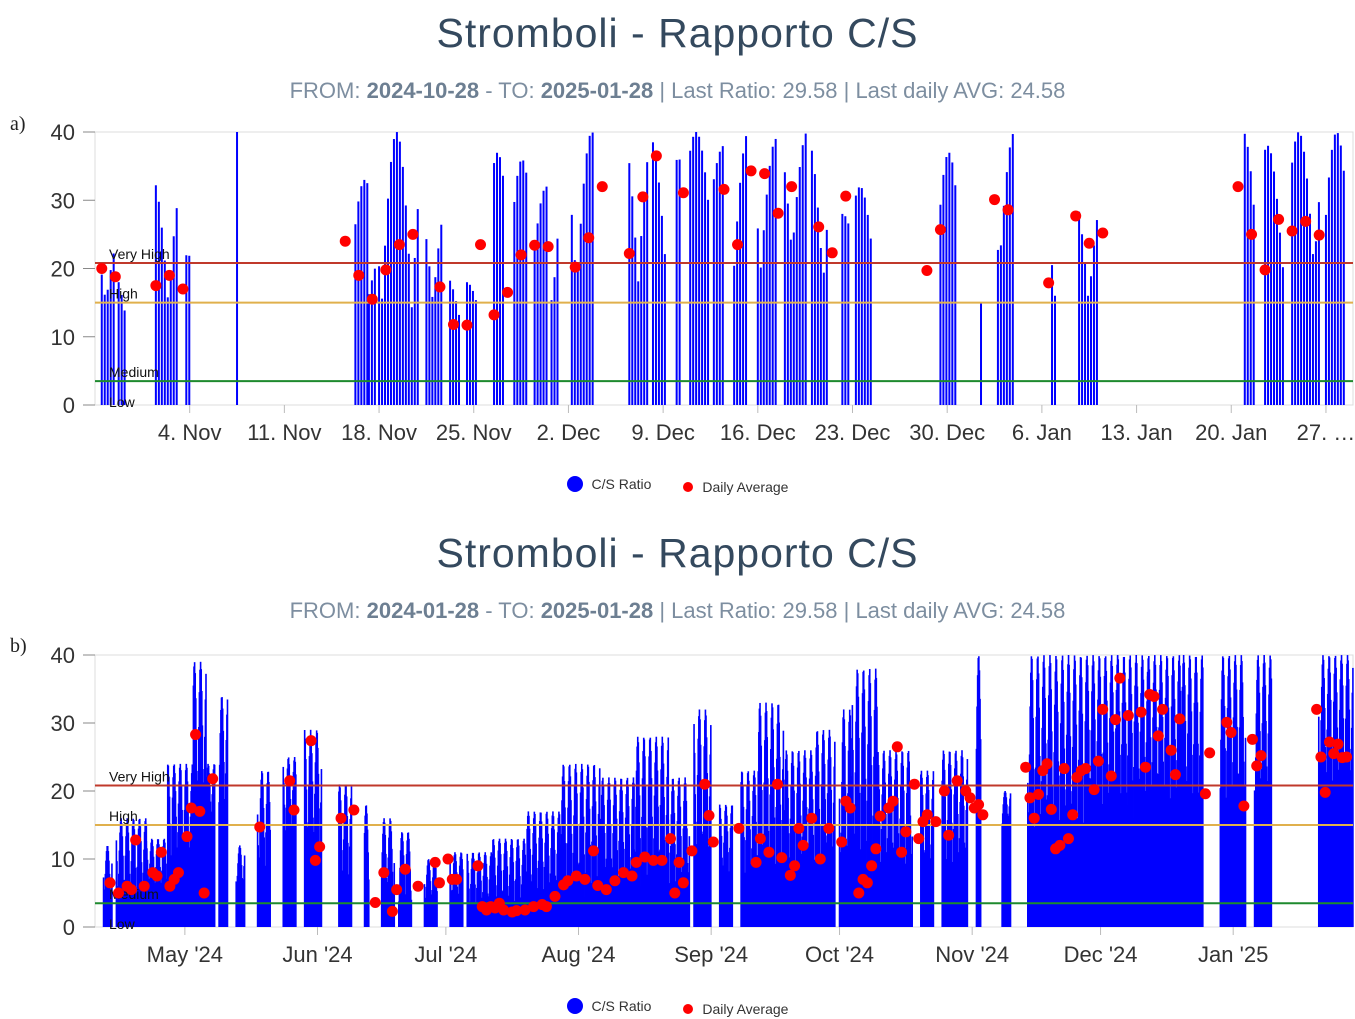 The height and width of the screenshot is (1019, 1355). What do you see at coordinates (18, 646) in the screenshot?
I see `panel-tag: b)` at bounding box center [18, 646].